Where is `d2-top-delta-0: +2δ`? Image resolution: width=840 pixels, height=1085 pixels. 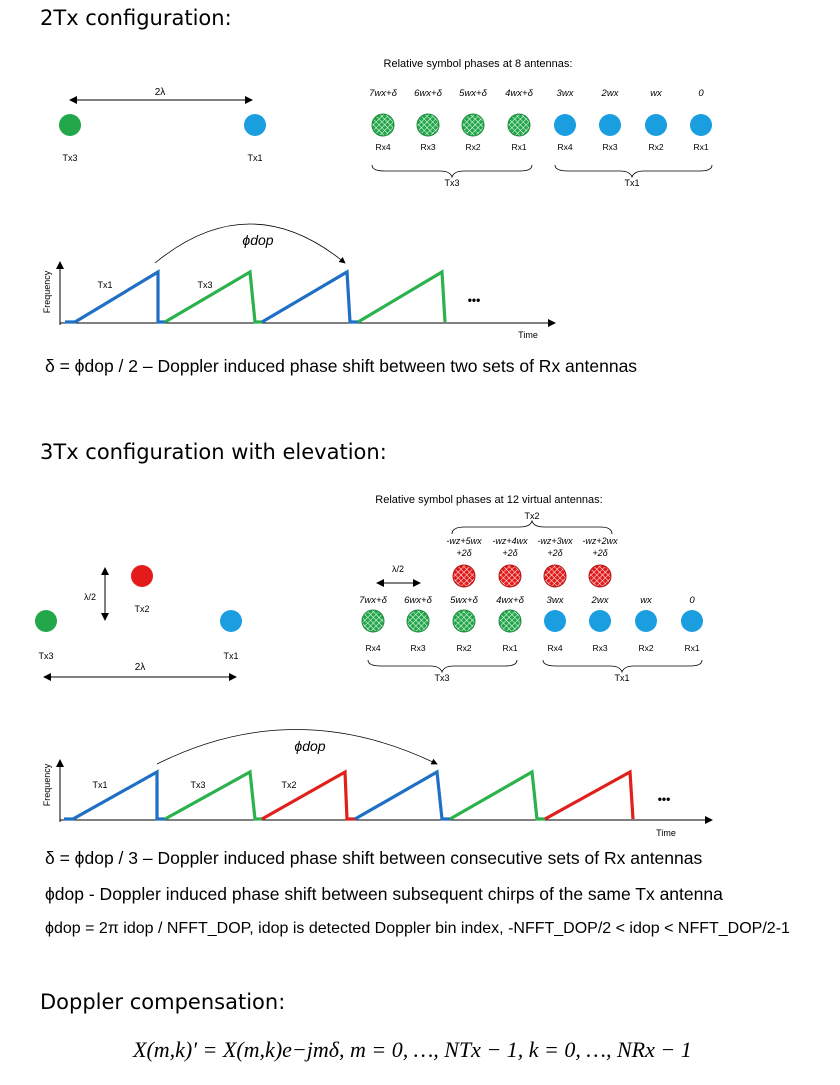 d2-top-delta-0: +2δ is located at coordinates (464, 553).